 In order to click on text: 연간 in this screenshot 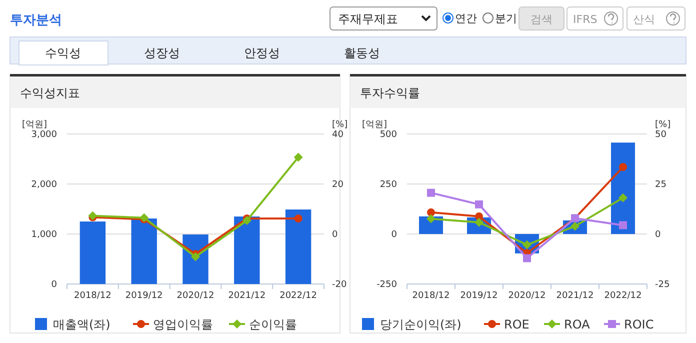, I will do `click(466, 18)`.